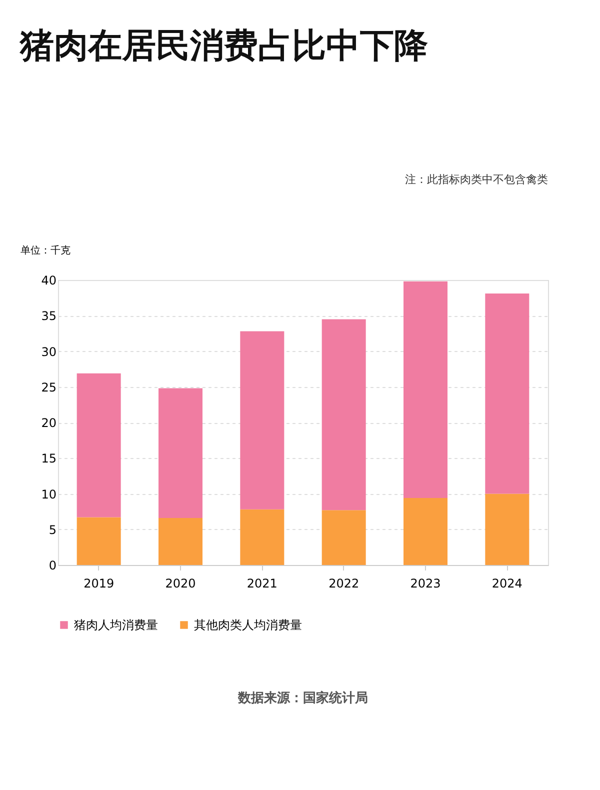  I want to click on y-tick-label: 35, so click(48, 316).